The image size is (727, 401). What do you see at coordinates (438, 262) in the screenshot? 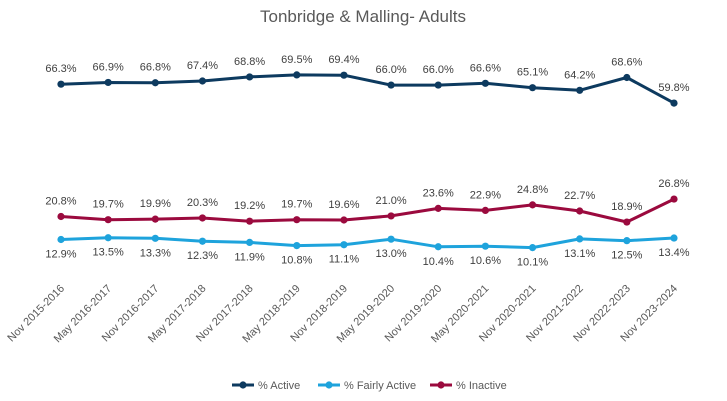
I see `data-label: 10.4%` at bounding box center [438, 262].